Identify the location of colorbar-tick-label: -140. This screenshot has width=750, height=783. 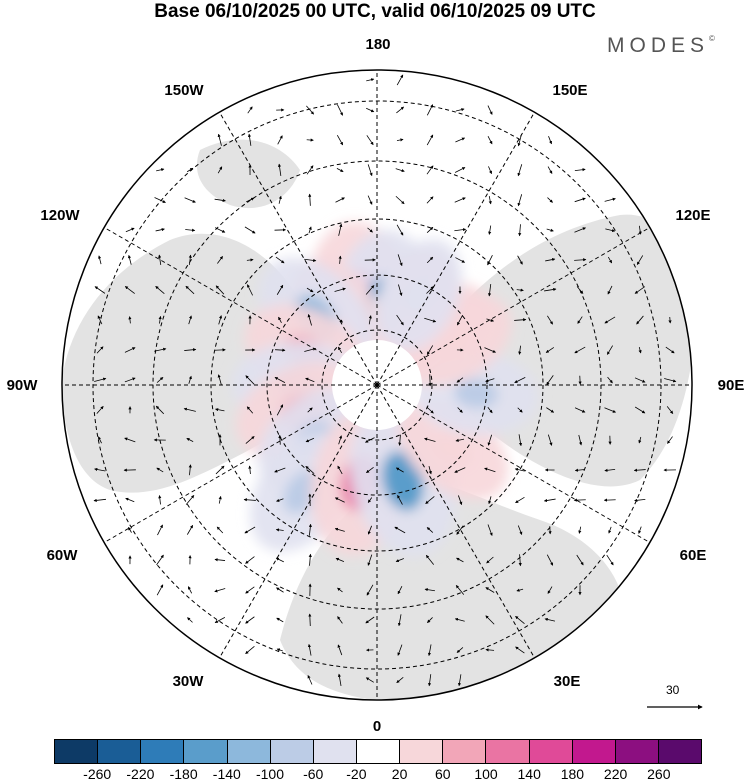
(226, 774).